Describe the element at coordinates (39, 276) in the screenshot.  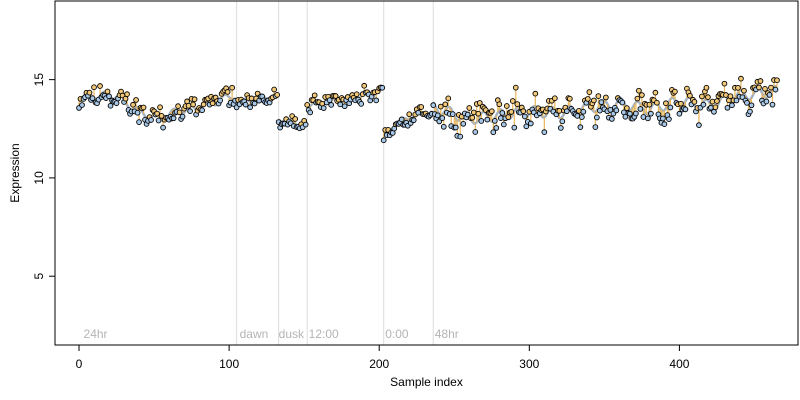
I see `y-tick-label: 5` at that location.